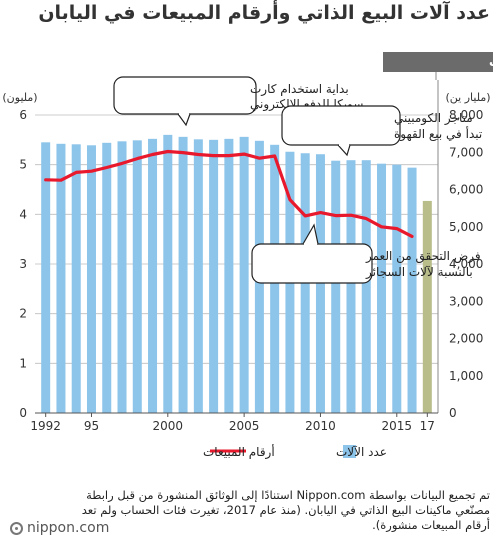 Image resolution: width=500 pixels, height=545 pixels. What do you see at coordinates (23, 165) in the screenshot?
I see `left-tick-label: 5` at bounding box center [23, 165].